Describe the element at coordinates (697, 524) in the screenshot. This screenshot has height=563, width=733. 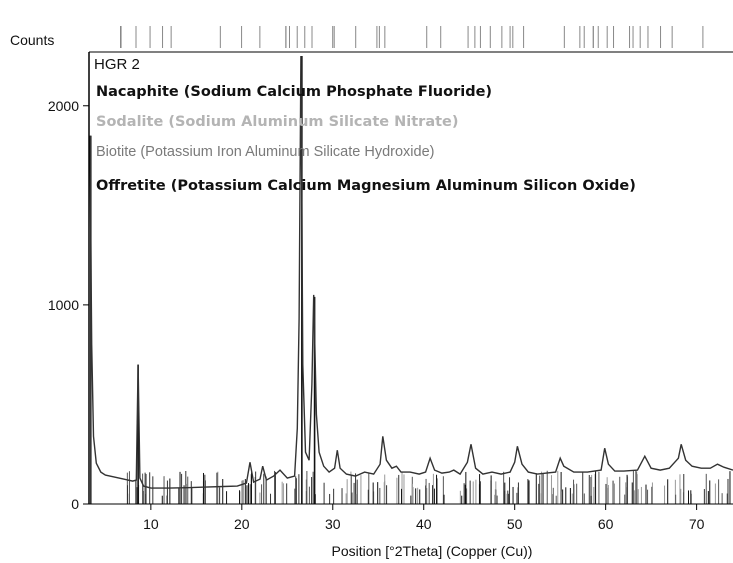
I see `x-tick-label: 70` at that location.